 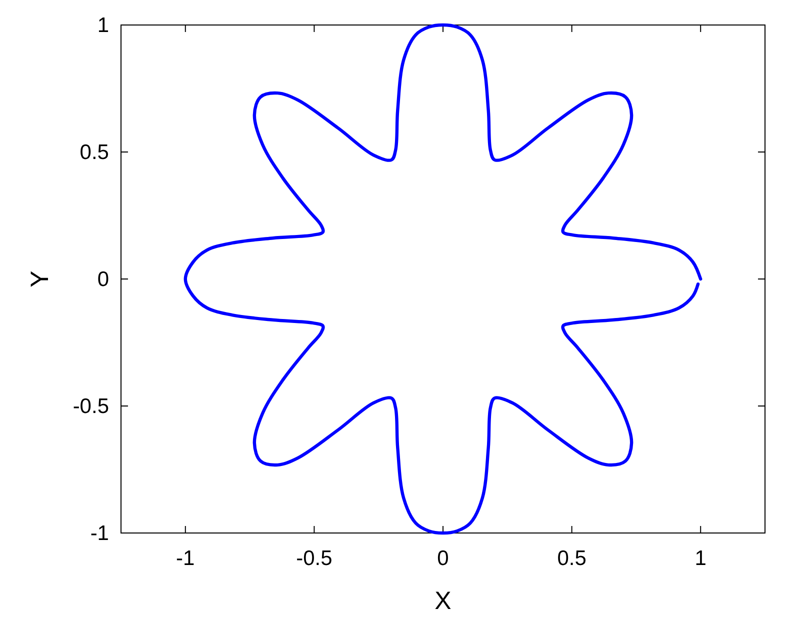 What do you see at coordinates (103, 279) in the screenshot?
I see `y-tick-label: 0` at bounding box center [103, 279].